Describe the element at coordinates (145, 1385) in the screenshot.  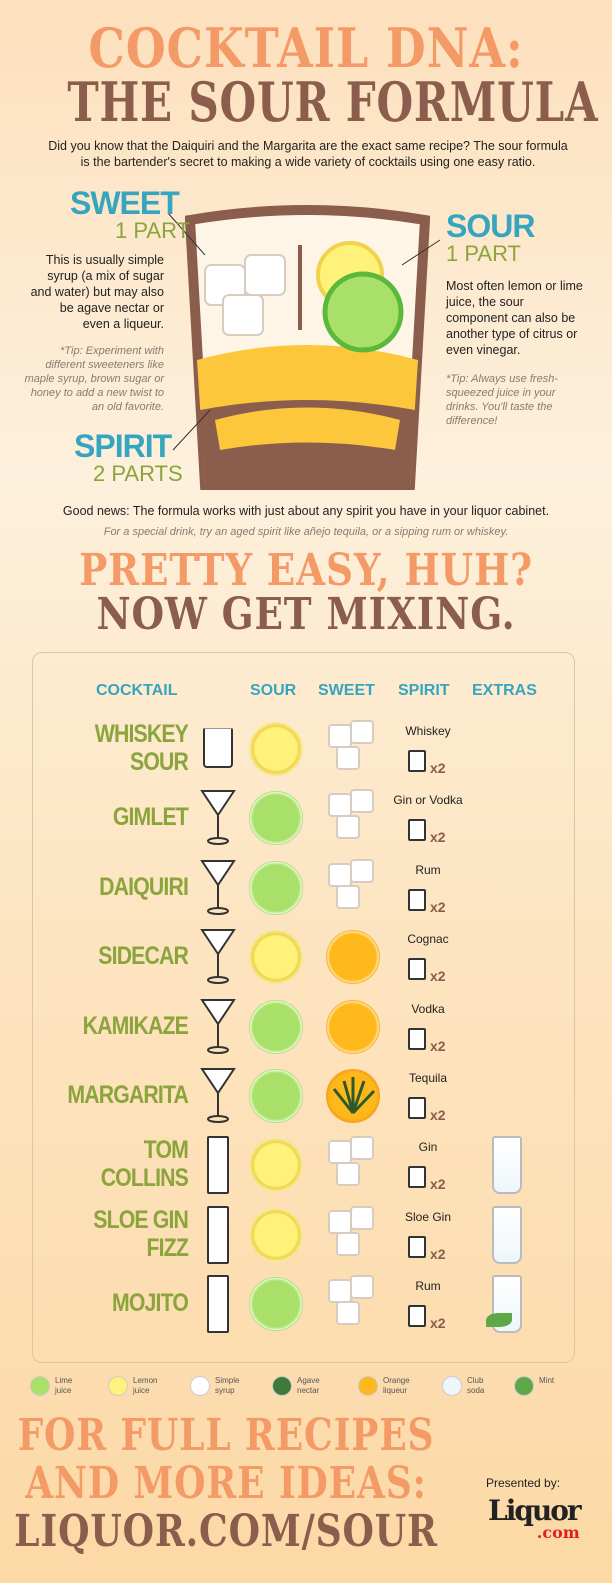
I see `legend-label: Lemon juice` at that location.